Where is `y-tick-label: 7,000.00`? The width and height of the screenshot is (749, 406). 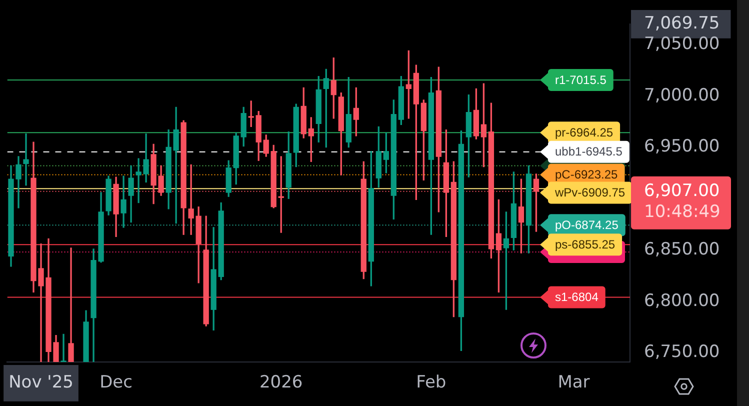 y-tick-label: 7,000.00 is located at coordinates (682, 95).